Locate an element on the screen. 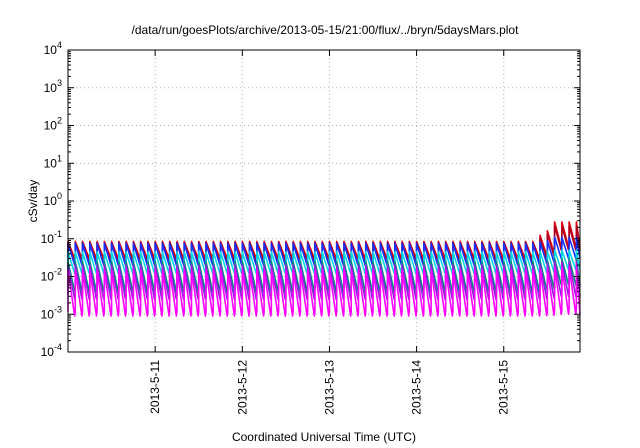 This screenshot has width=640, height=448. y-tick-label: 10² is located at coordinates (53, 124).